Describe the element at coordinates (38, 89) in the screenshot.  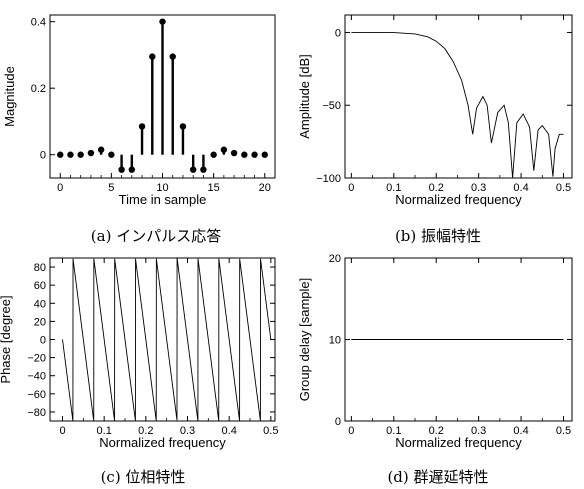
I see `y-tick-label: 0.2` at that location.